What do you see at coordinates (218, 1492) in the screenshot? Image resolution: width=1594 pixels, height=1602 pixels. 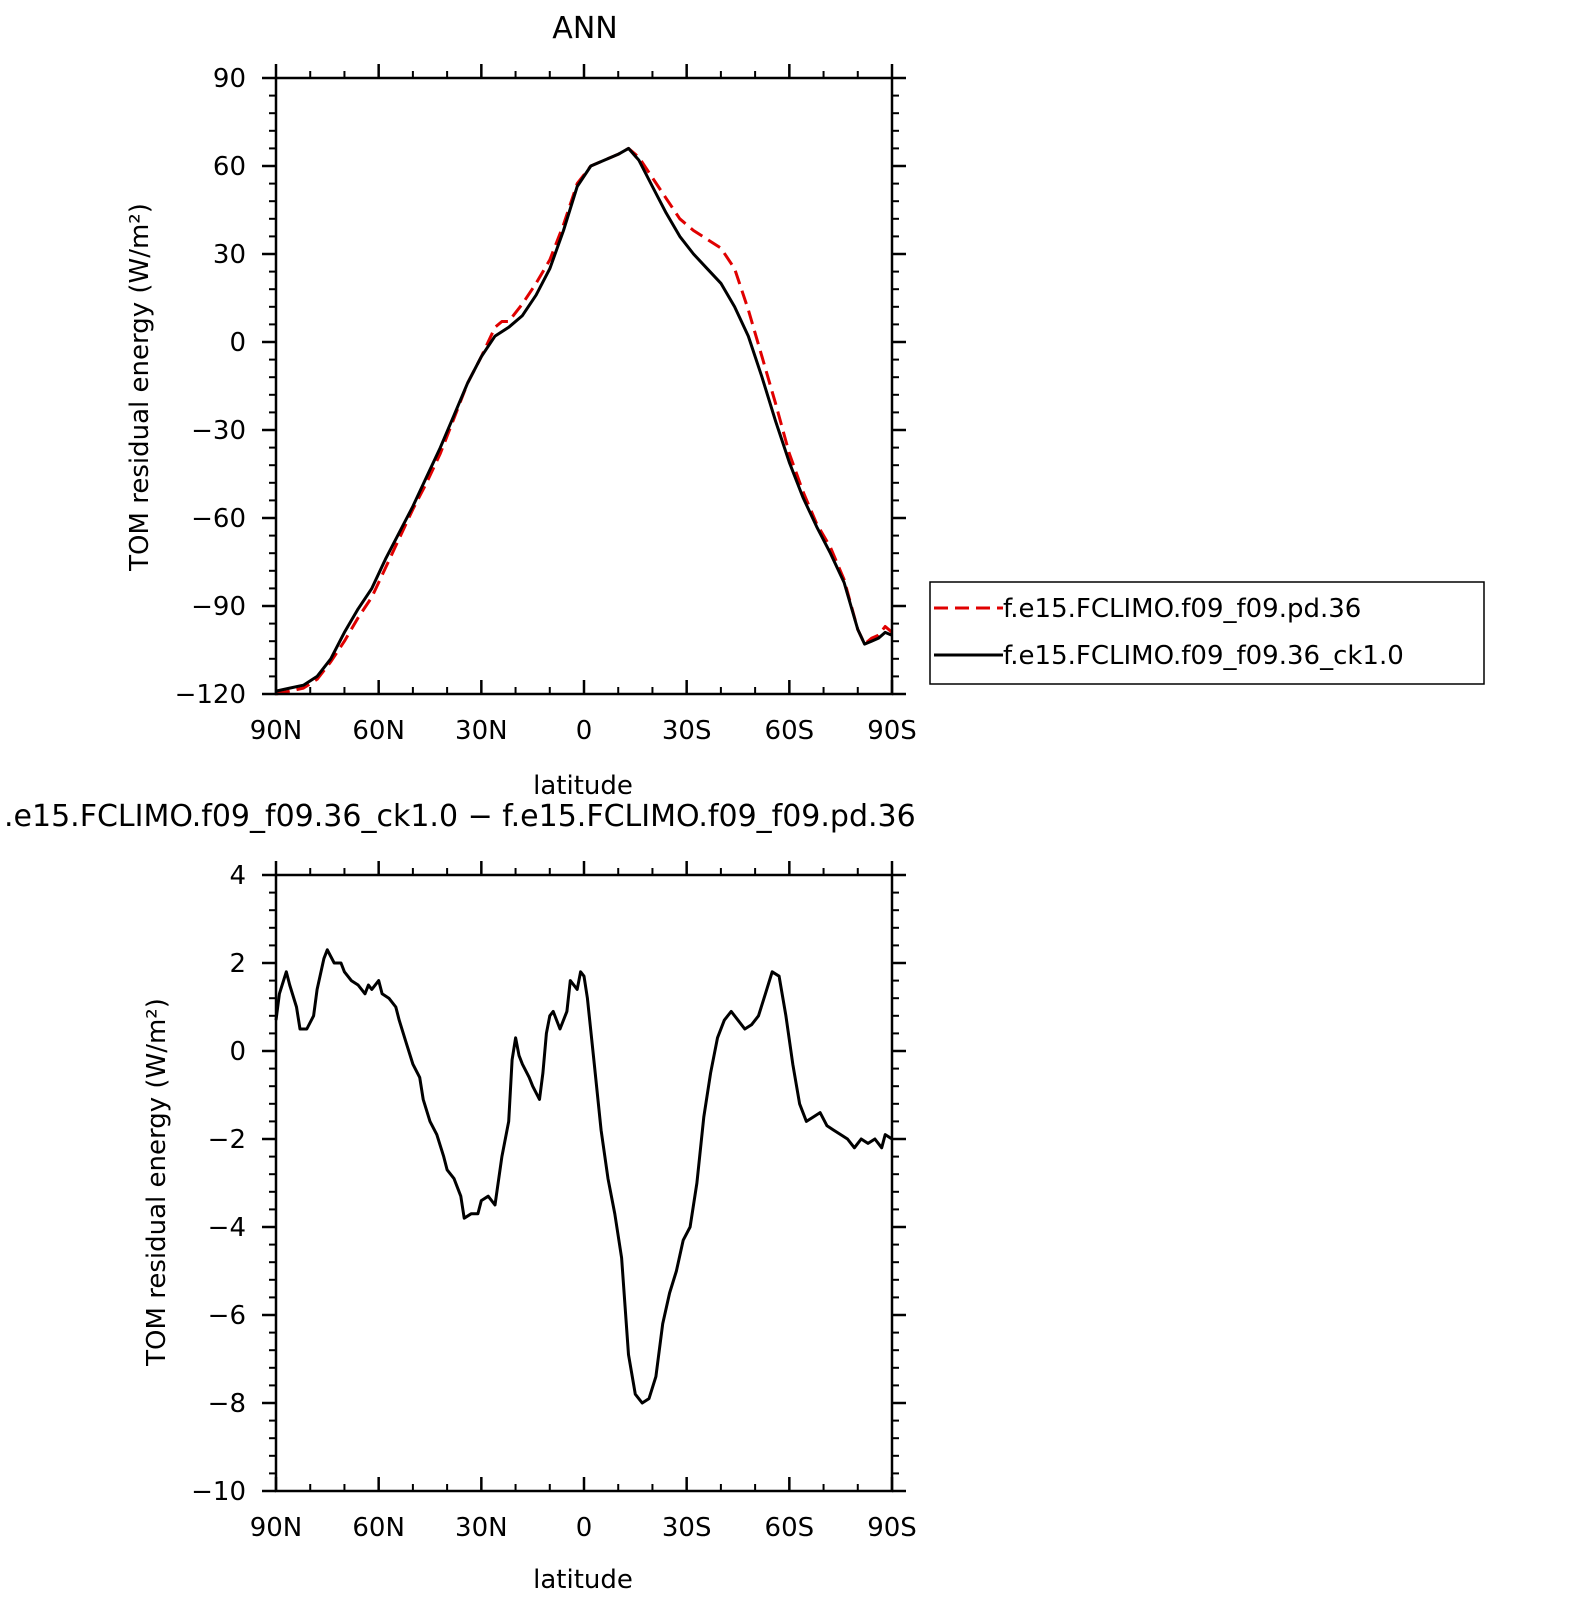 I see `y-tick-label: −10` at bounding box center [218, 1492].